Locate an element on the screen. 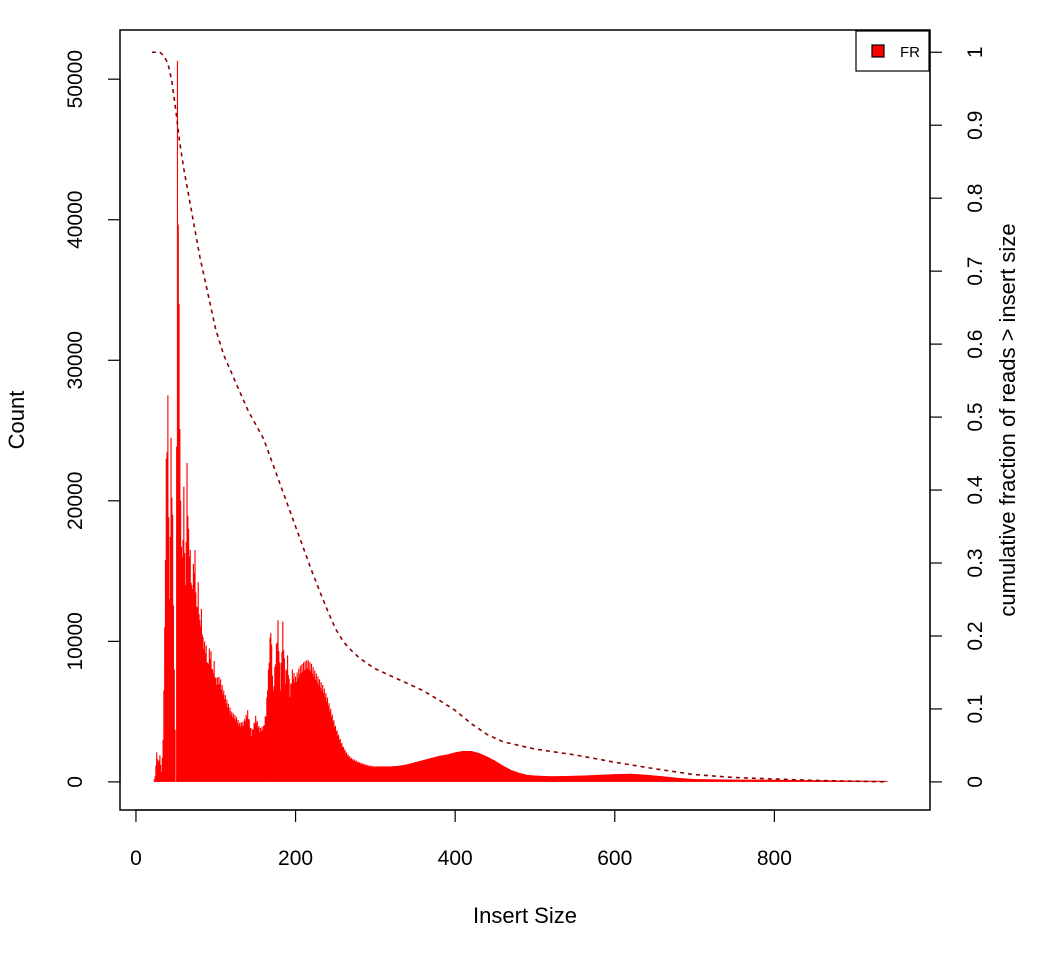 This screenshot has height=960, width=1050. y2-tick-label: 0.1 is located at coordinates (975, 708).